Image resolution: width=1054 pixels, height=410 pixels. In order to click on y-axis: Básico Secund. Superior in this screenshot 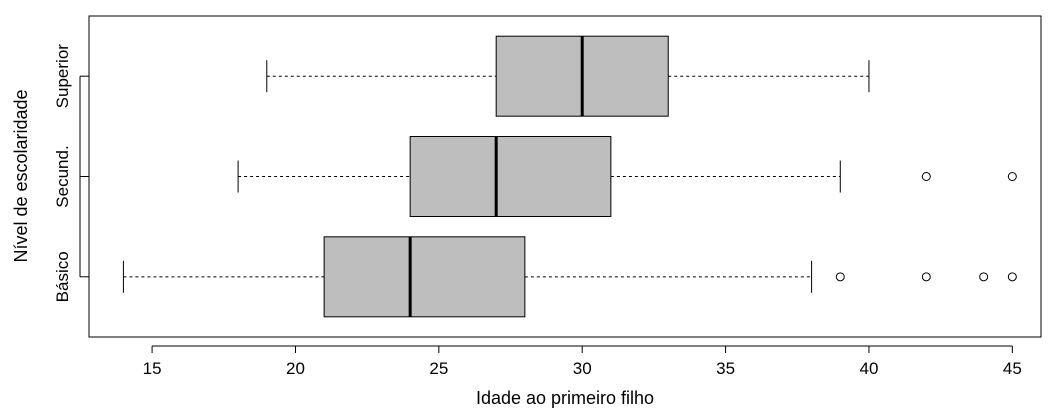, I will do `click(71, 173)`.